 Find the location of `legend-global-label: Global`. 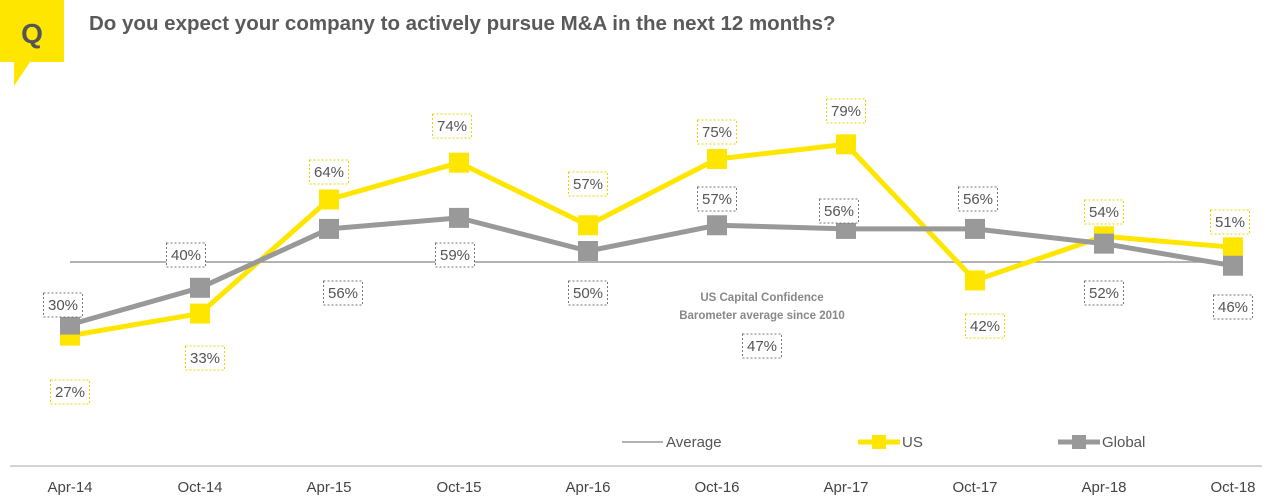

legend-global-label: Global is located at coordinates (1123, 442).